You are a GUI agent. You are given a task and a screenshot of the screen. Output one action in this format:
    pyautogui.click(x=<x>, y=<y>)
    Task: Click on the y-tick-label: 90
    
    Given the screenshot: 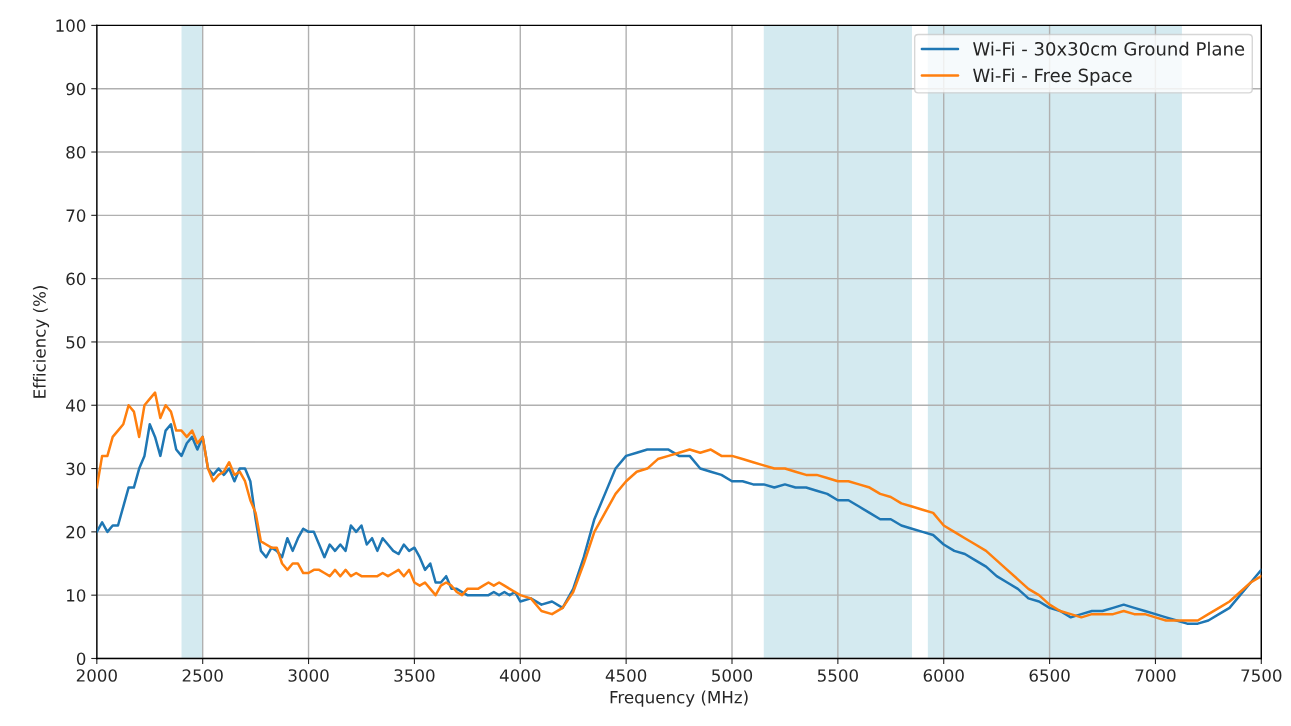 What is the action you would take?
    pyautogui.click(x=76, y=89)
    